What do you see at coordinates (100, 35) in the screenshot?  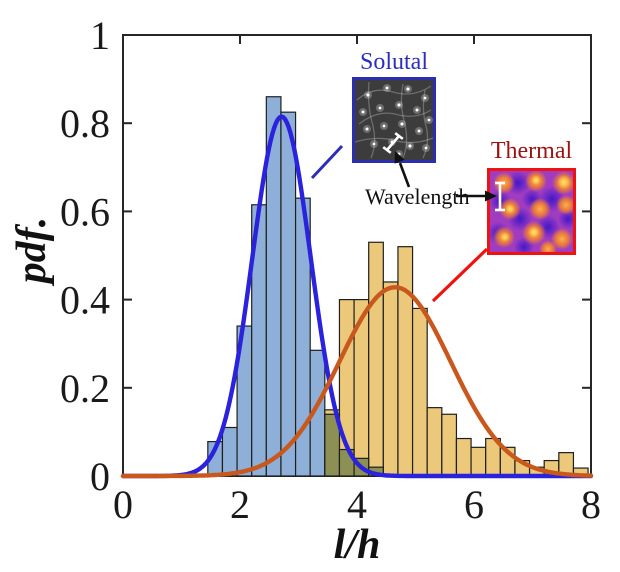 I see `y-tick-label: 1` at bounding box center [100, 35].